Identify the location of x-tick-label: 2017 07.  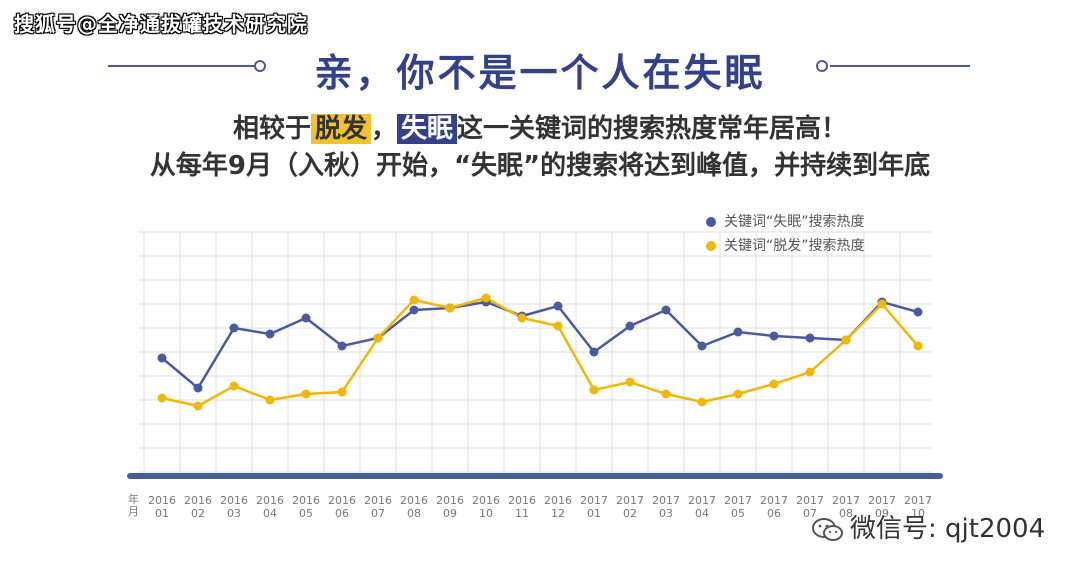
(810, 507).